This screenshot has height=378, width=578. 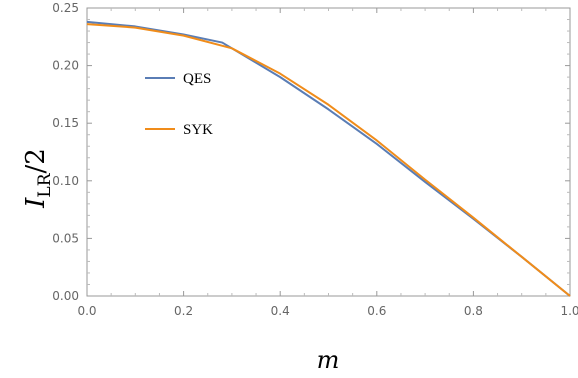 What do you see at coordinates (280, 311) in the screenshot?
I see `x-tick-label: 0.4` at bounding box center [280, 311].